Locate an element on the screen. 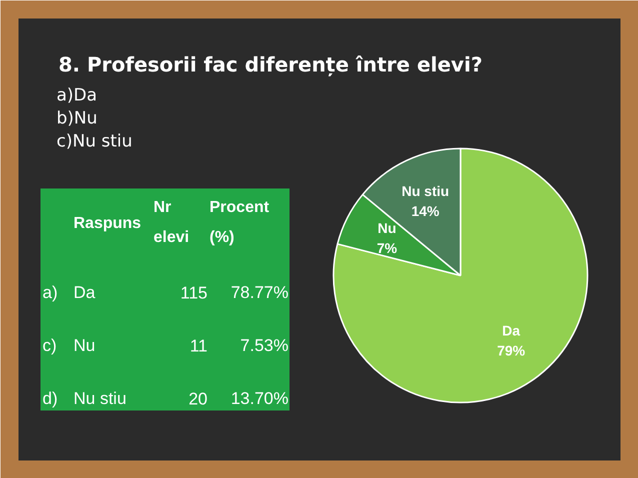  data-label: 14% is located at coordinates (425, 210).